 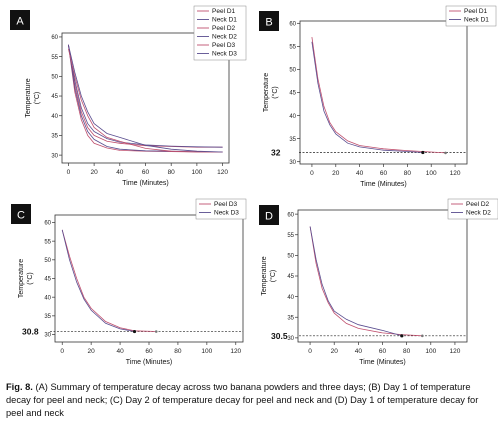 I want to click on reference-value-label: 32, so click(x=276, y=152).